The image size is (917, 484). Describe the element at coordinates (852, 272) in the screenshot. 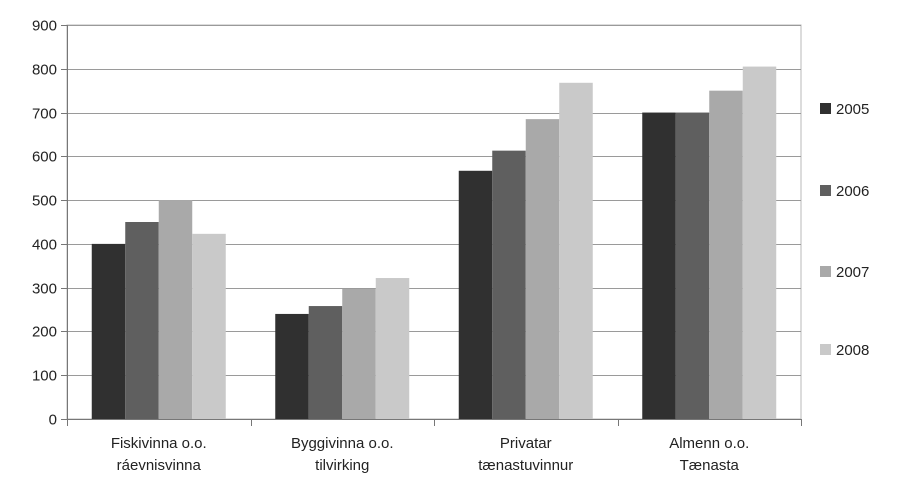

I see `legend-label-2007: 2007` at that location.